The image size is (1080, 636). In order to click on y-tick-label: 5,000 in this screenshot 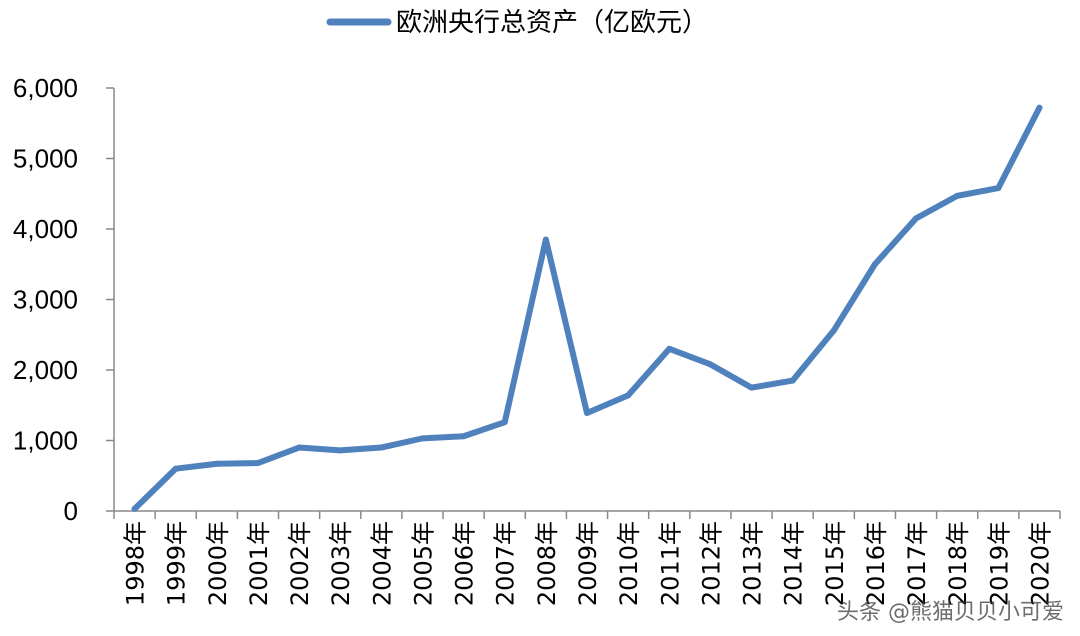, I will do `click(45, 159)`.